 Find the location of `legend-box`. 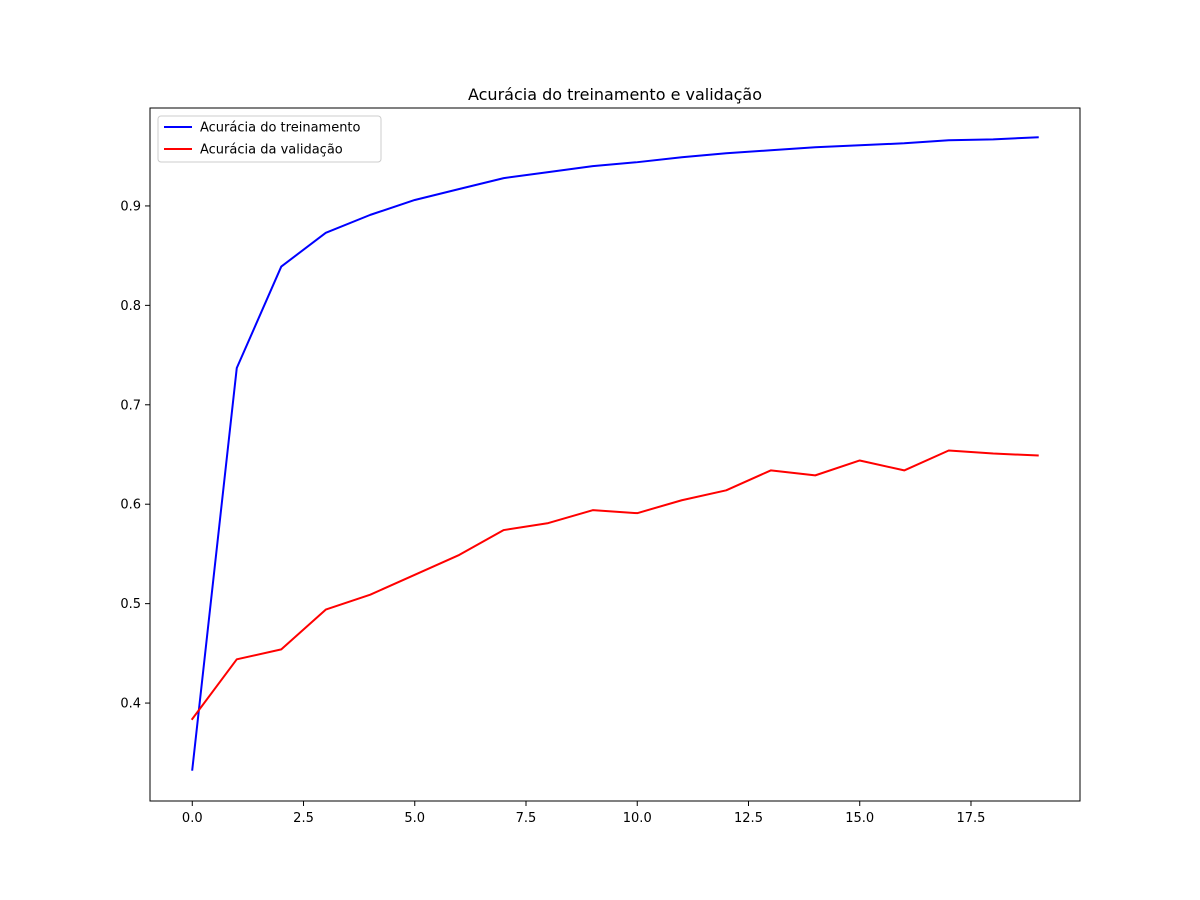

legend-box is located at coordinates (269, 139).